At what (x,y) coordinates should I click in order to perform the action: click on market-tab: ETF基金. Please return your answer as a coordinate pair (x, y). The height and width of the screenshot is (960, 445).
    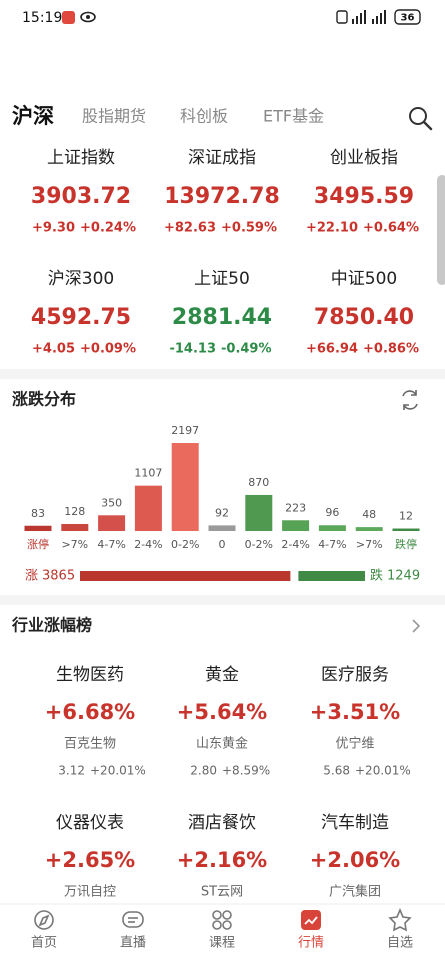
    Looking at the image, I should click on (293, 116).